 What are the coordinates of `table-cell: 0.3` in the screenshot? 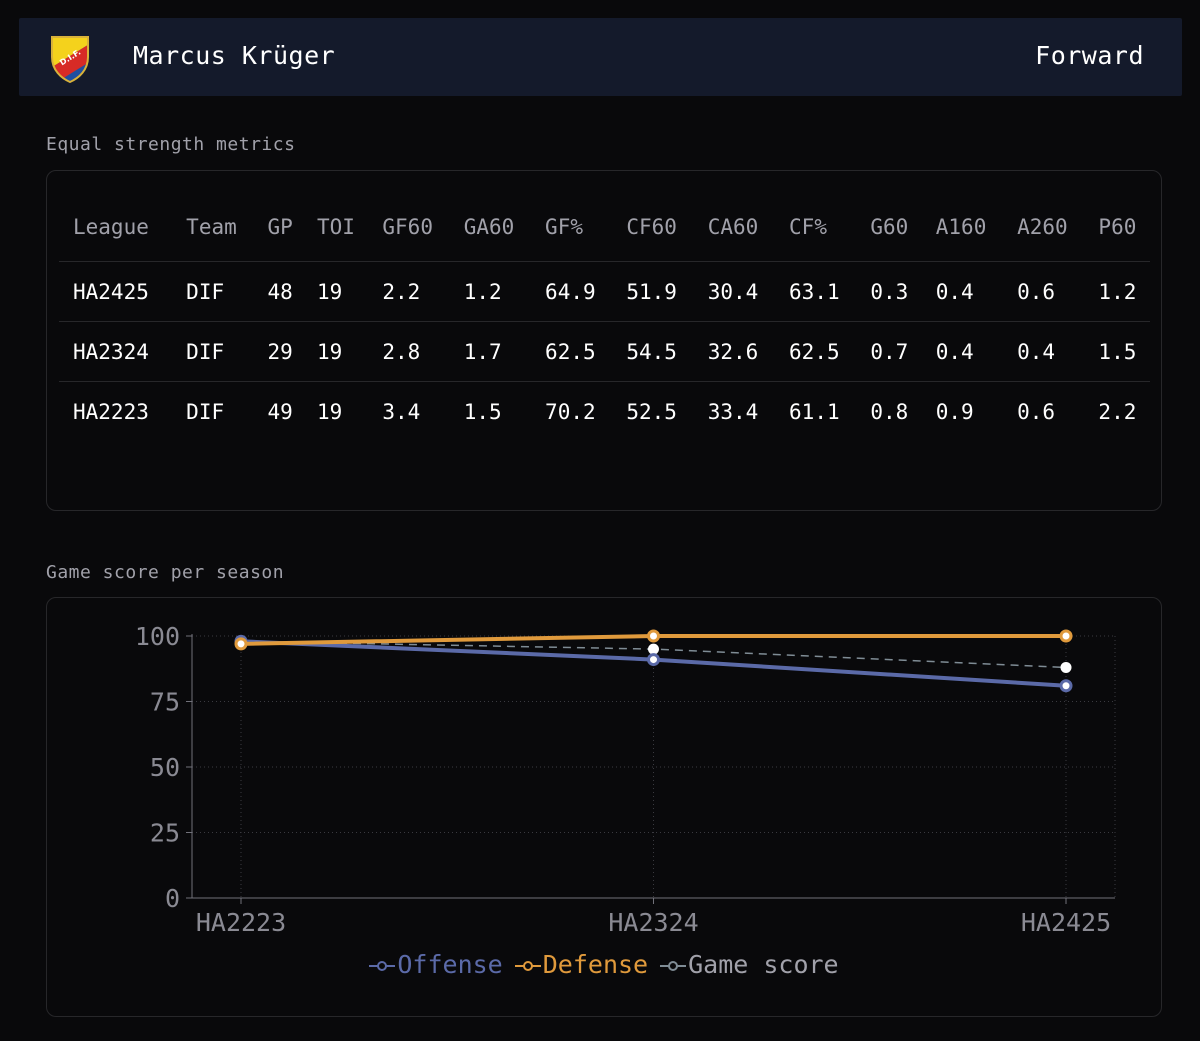 It's located at (889, 291).